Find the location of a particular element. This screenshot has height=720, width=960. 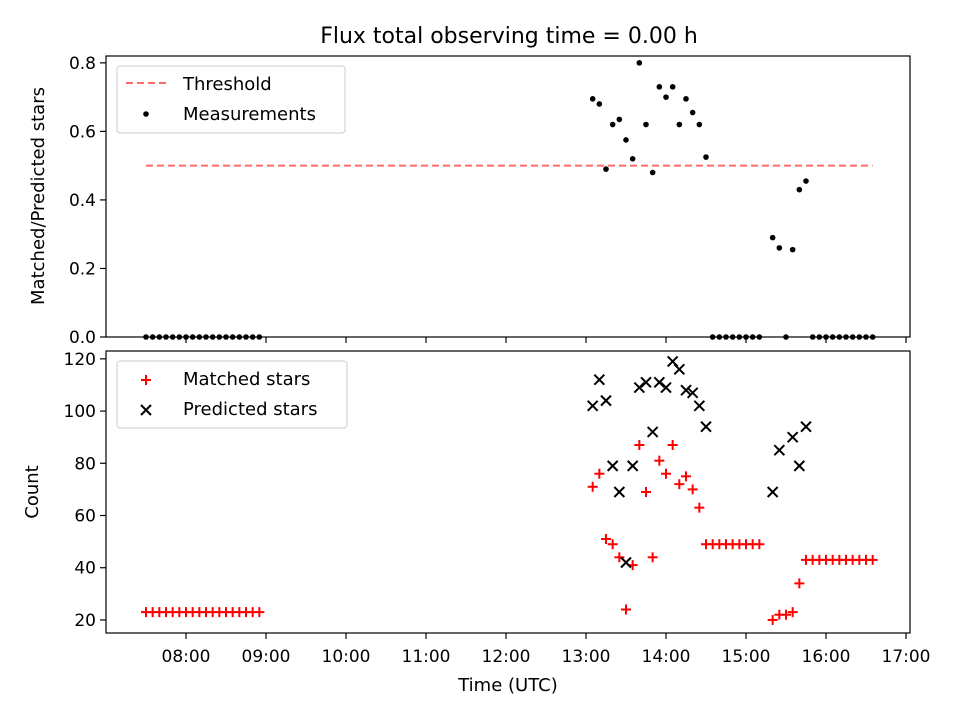

x-tick-label: 10:00 is located at coordinates (346, 657).